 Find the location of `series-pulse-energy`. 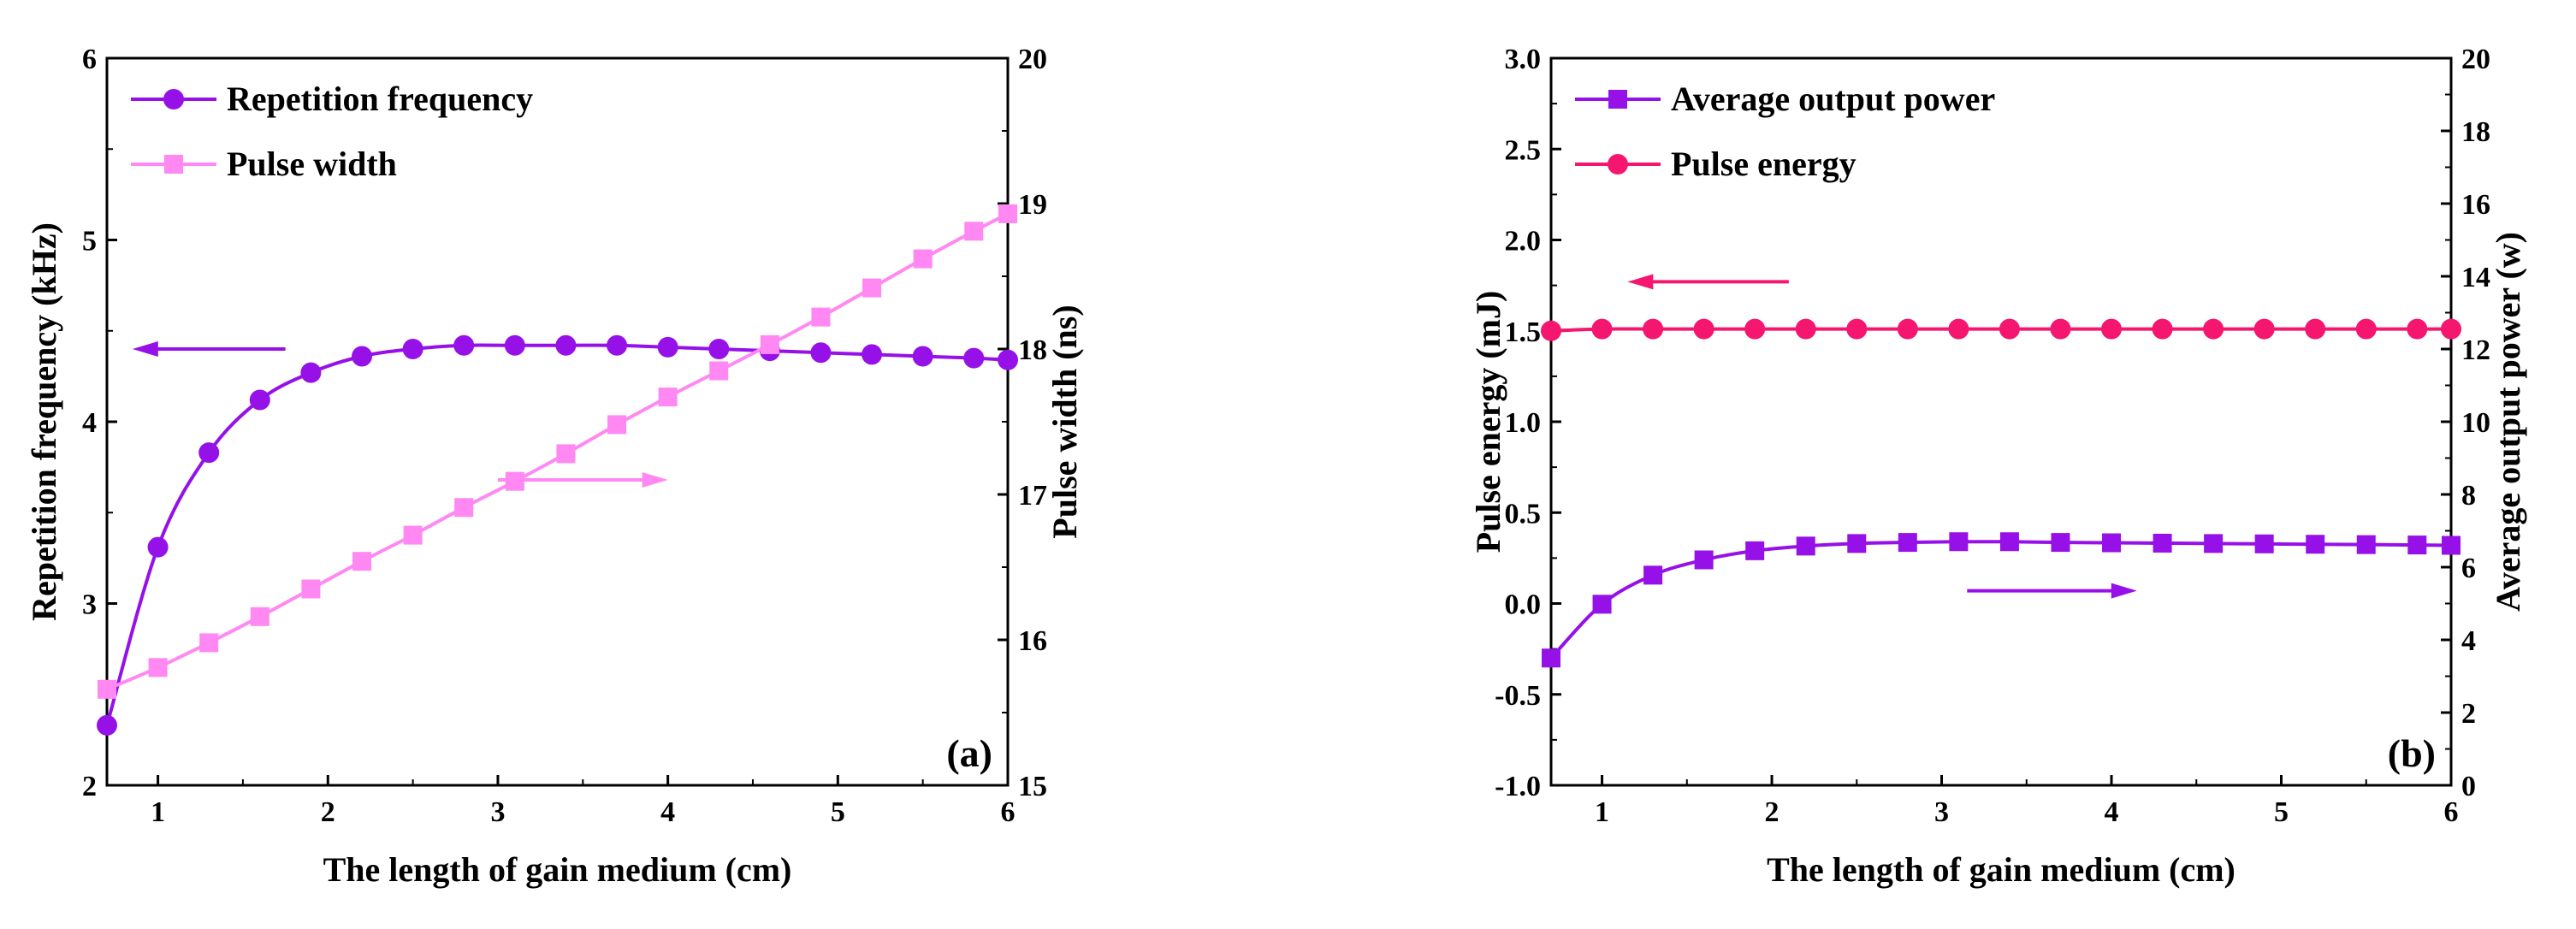

series-pulse-energy is located at coordinates (2001, 329).